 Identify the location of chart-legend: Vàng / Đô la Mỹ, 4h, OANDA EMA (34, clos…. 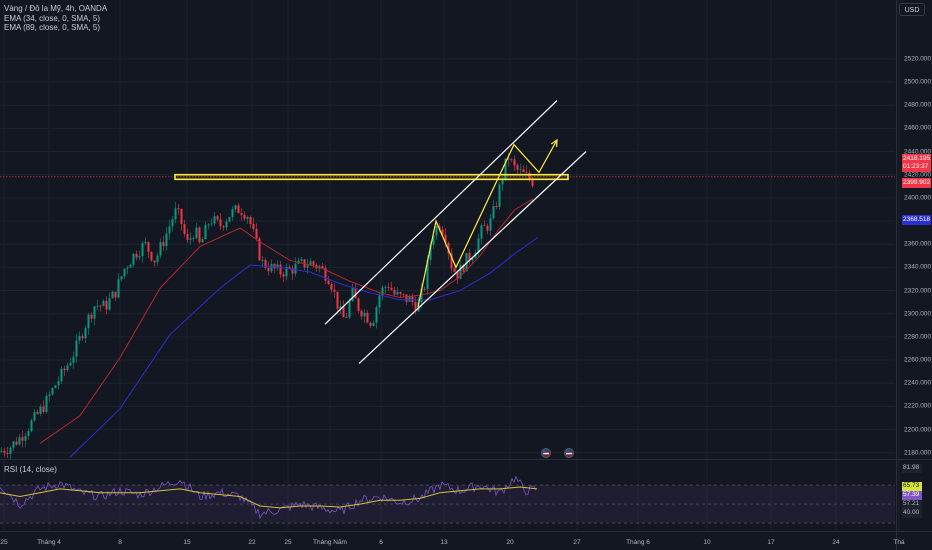
(55, 18).